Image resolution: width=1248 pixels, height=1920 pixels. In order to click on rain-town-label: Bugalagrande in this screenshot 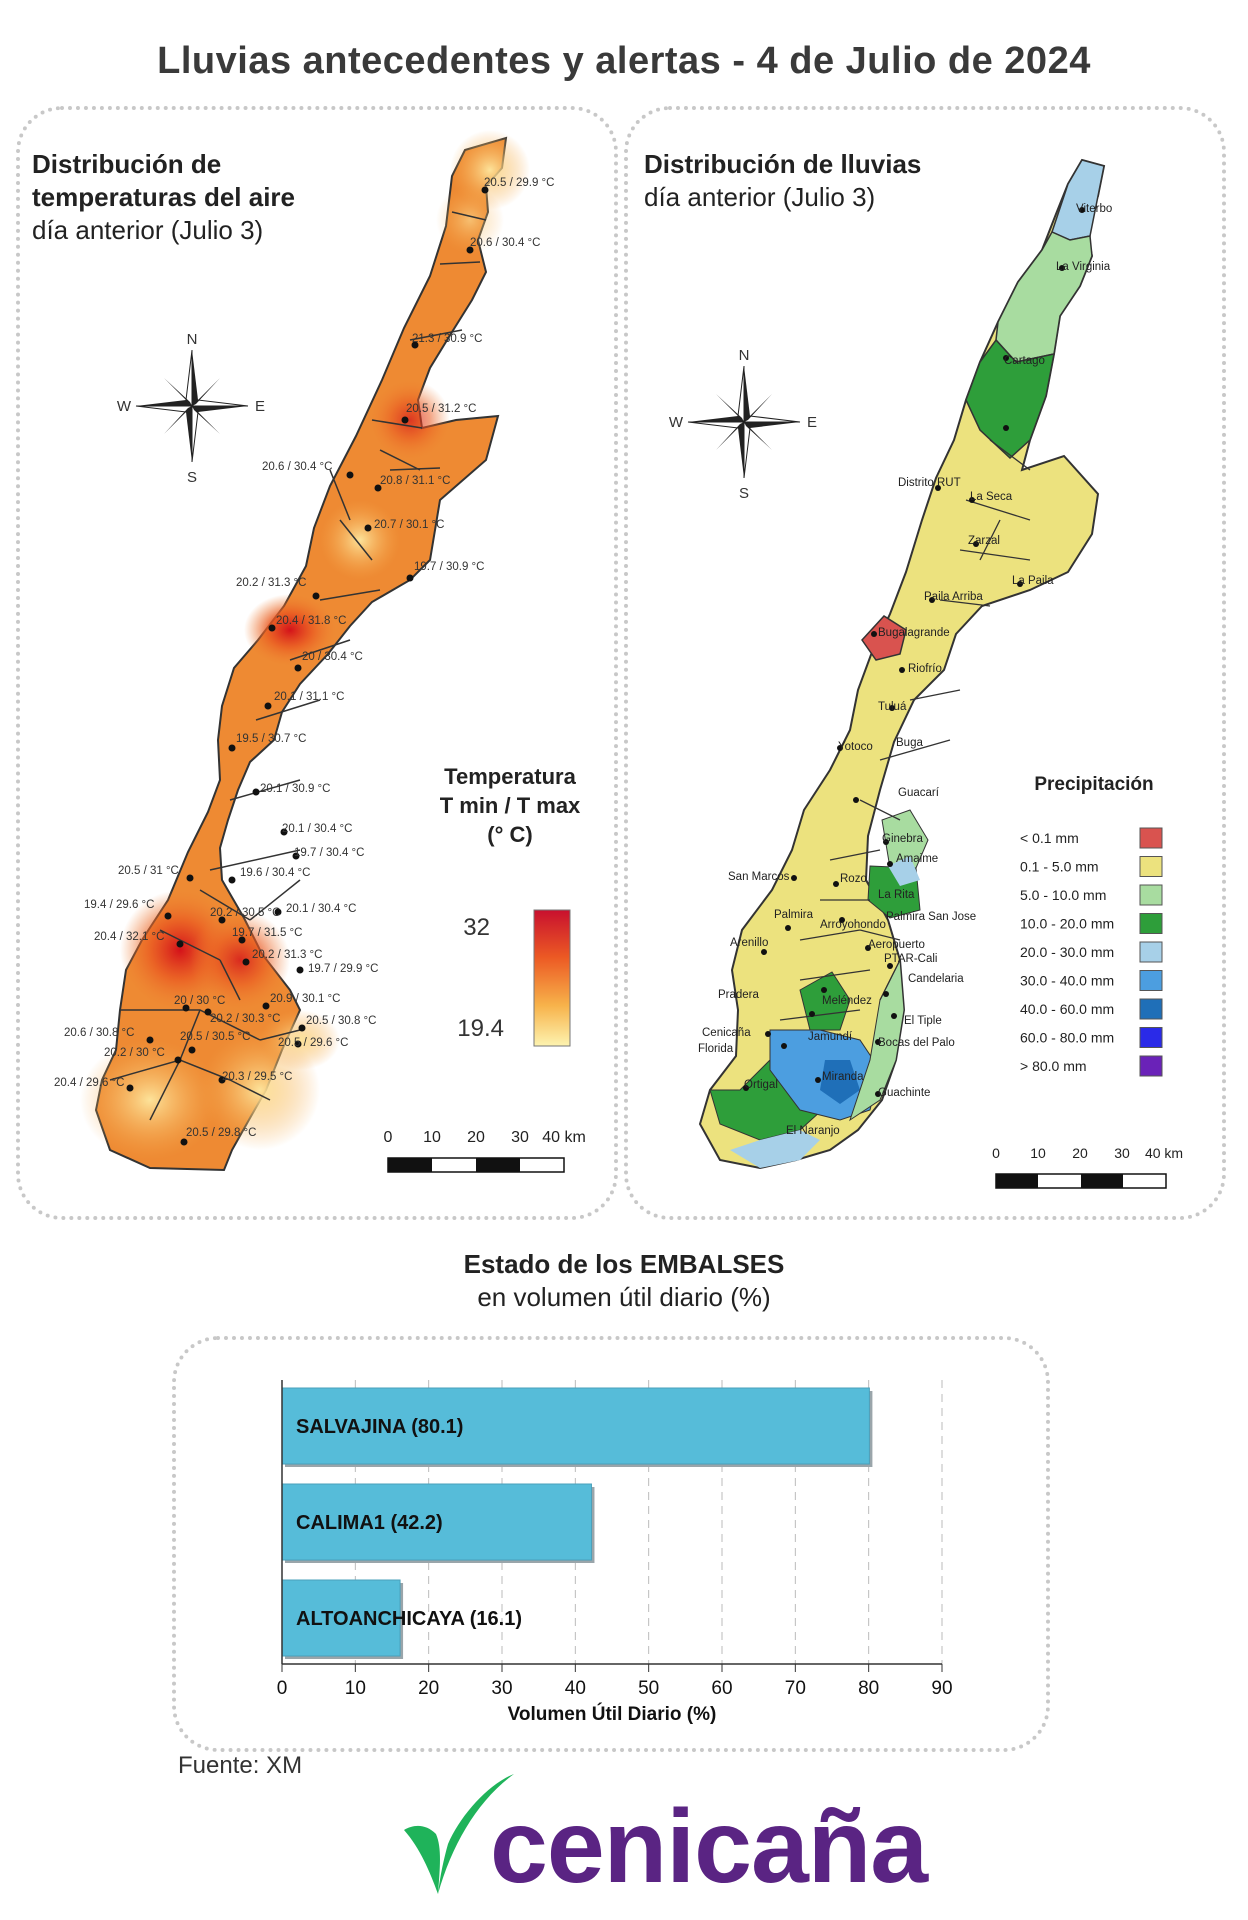, I will do `click(914, 633)`.